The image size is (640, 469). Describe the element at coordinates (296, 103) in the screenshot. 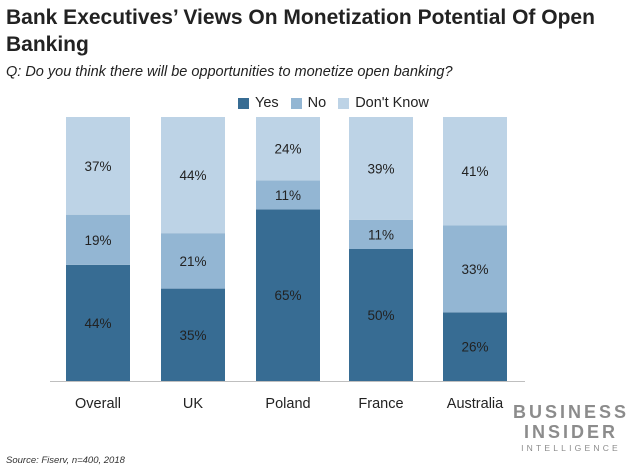

I see `legend-swatch-no` at that location.